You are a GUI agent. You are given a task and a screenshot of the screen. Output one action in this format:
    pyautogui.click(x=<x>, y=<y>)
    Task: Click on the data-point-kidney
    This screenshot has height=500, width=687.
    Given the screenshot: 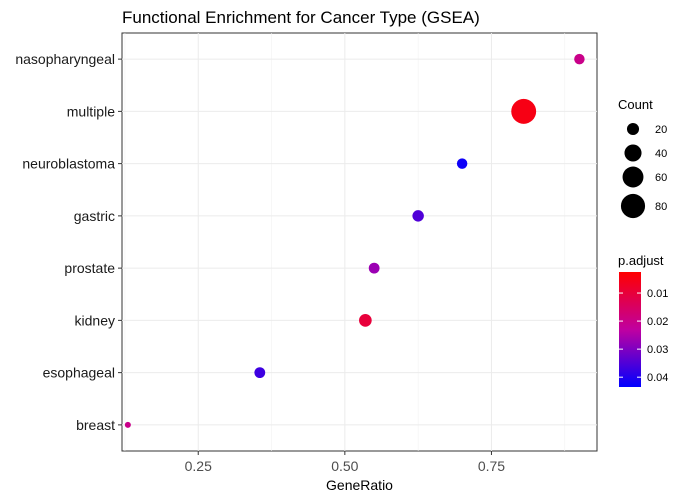 What is the action you would take?
    pyautogui.click(x=365, y=320)
    